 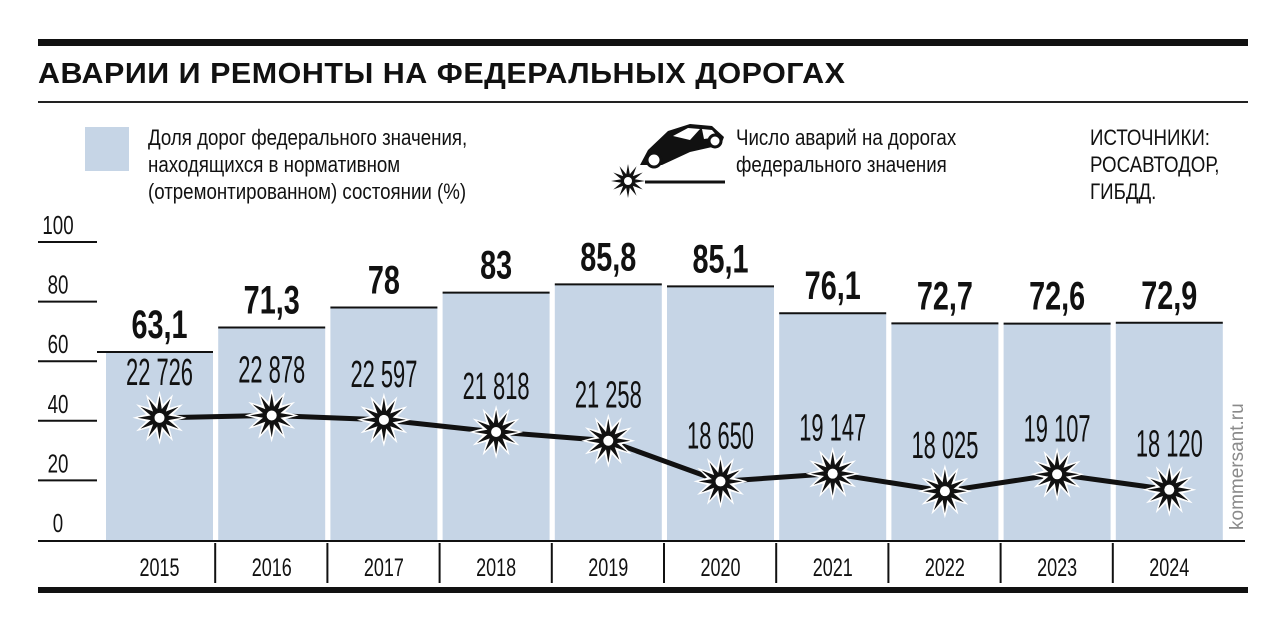 I want to click on x-tick-label-group: 2023, so click(x=1057, y=567).